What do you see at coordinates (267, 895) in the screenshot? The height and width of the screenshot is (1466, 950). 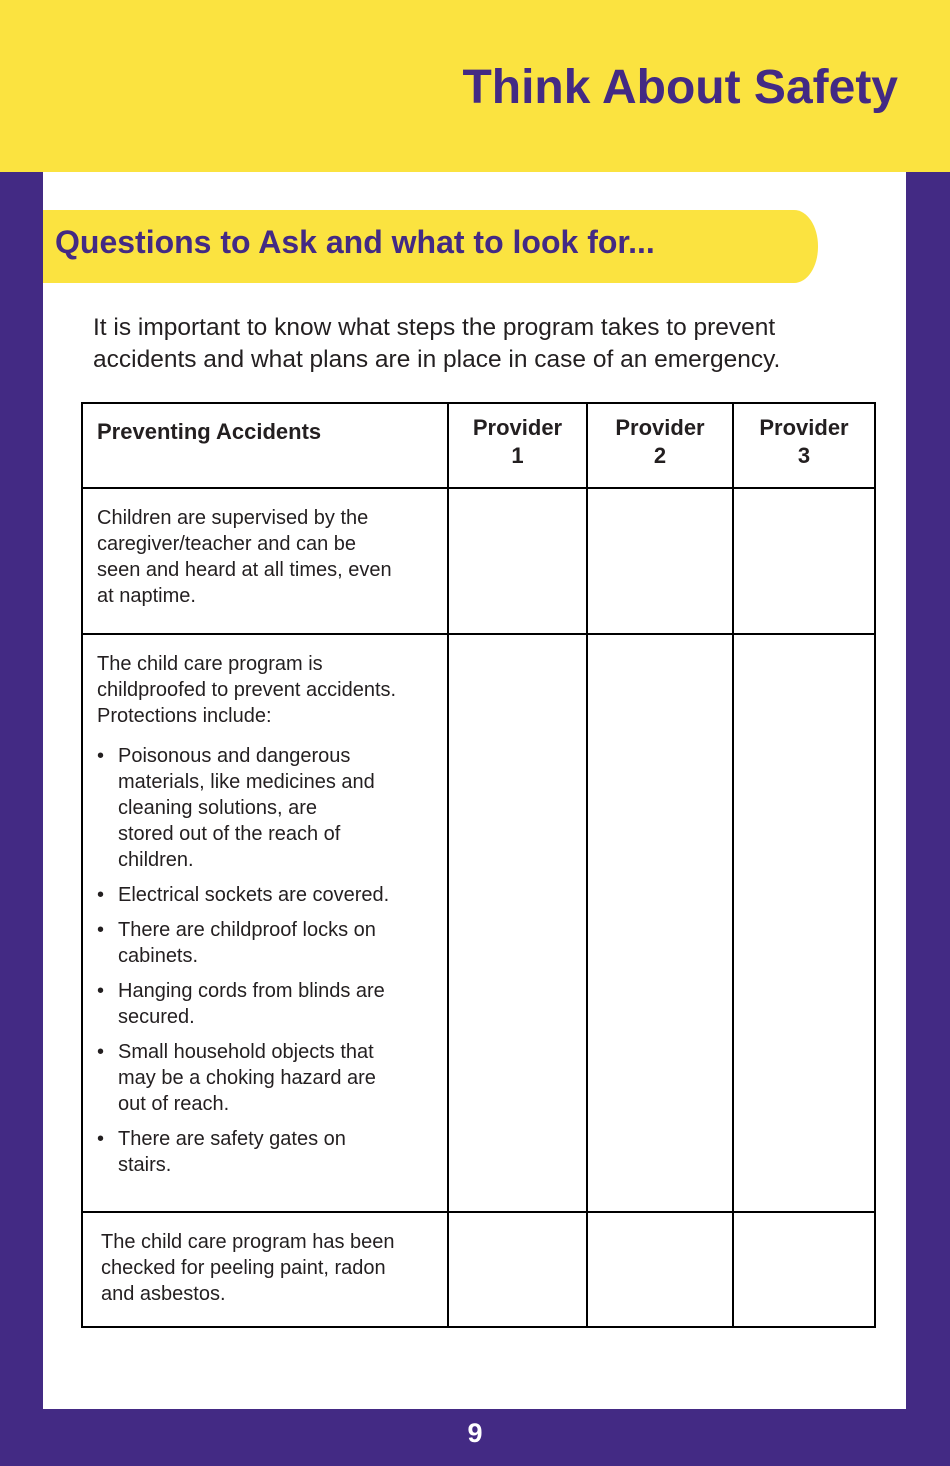 I see `list-item: Electrical sockets are covered.` at bounding box center [267, 895].